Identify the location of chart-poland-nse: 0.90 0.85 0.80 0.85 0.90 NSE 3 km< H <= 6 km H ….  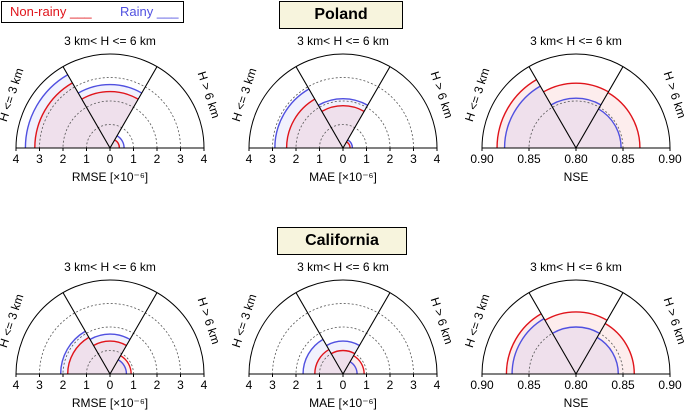
(573, 109).